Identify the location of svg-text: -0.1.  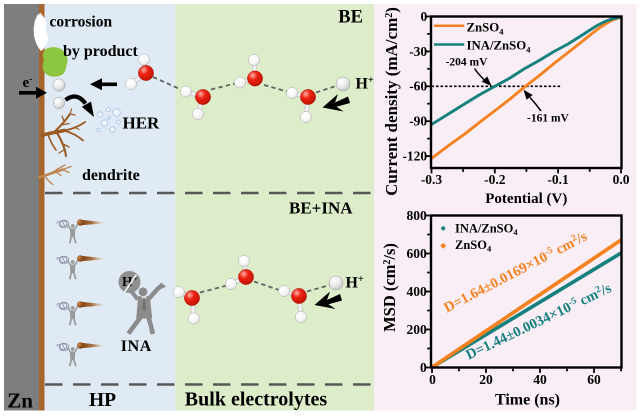
(558, 179).